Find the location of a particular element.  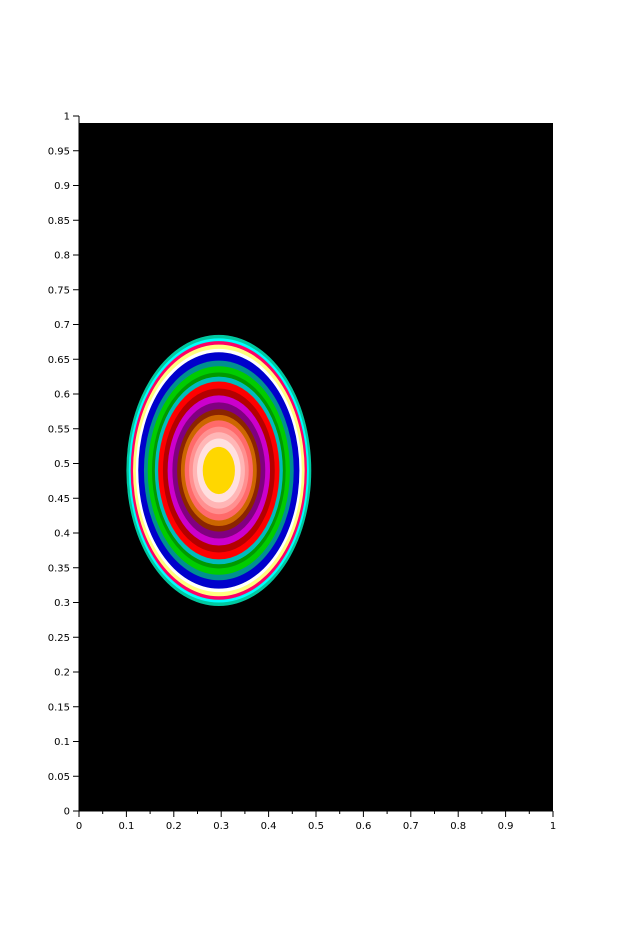

y-tick-label: 0.35 is located at coordinates (59, 568).